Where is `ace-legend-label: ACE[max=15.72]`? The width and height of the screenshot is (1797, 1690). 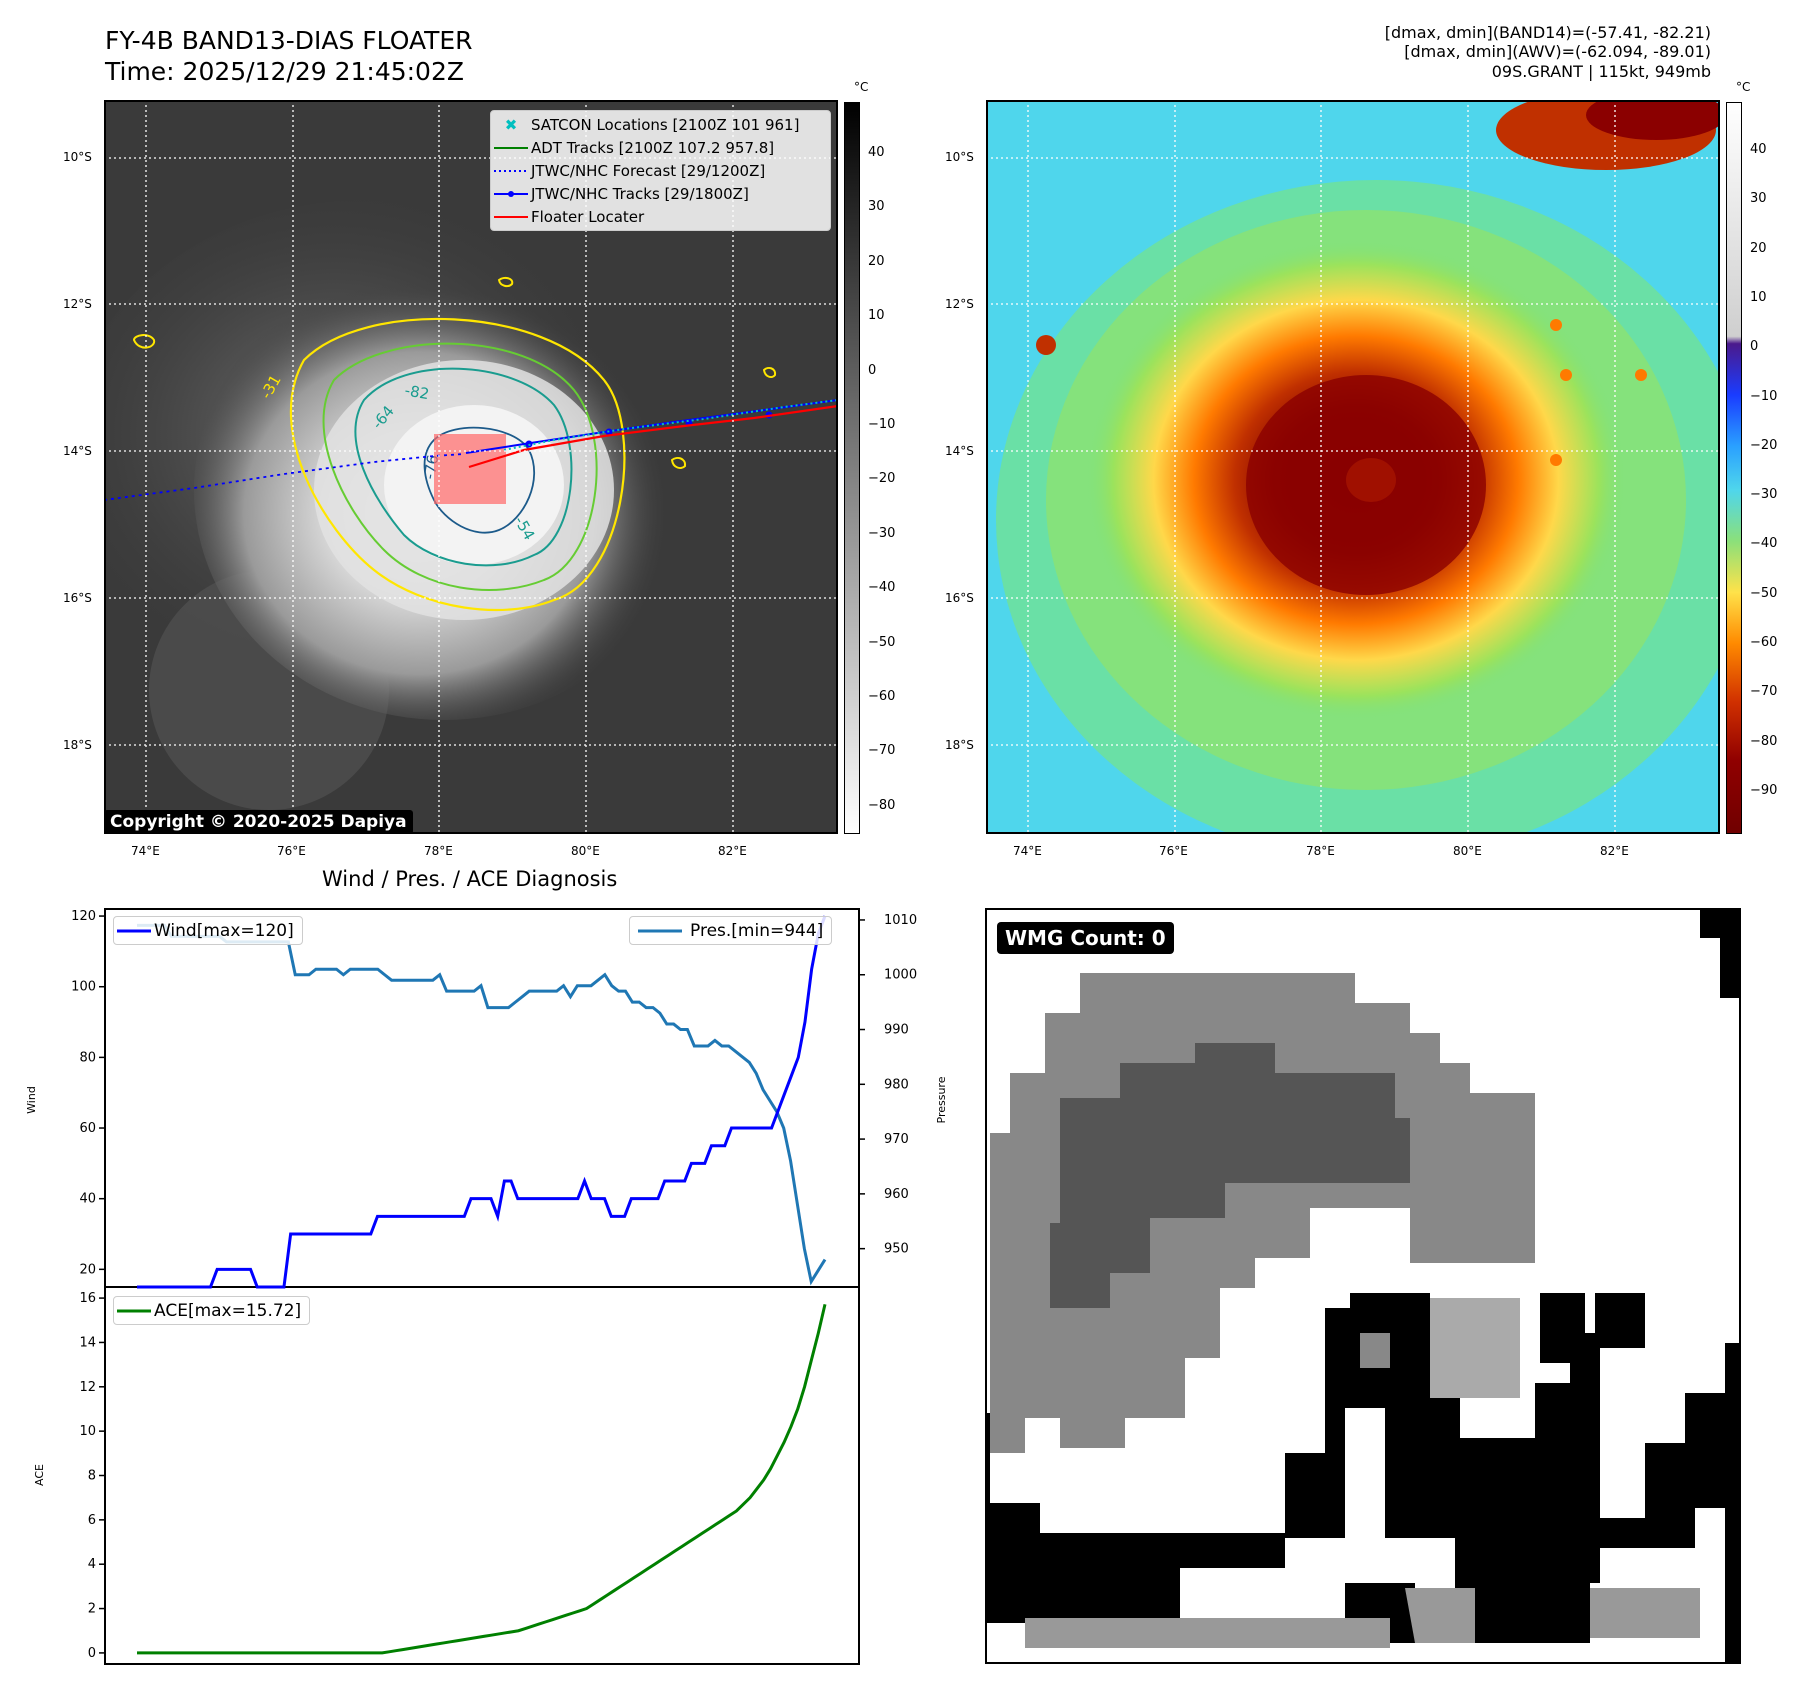 ace-legend-label: ACE[max=15.72] is located at coordinates (228, 1310).